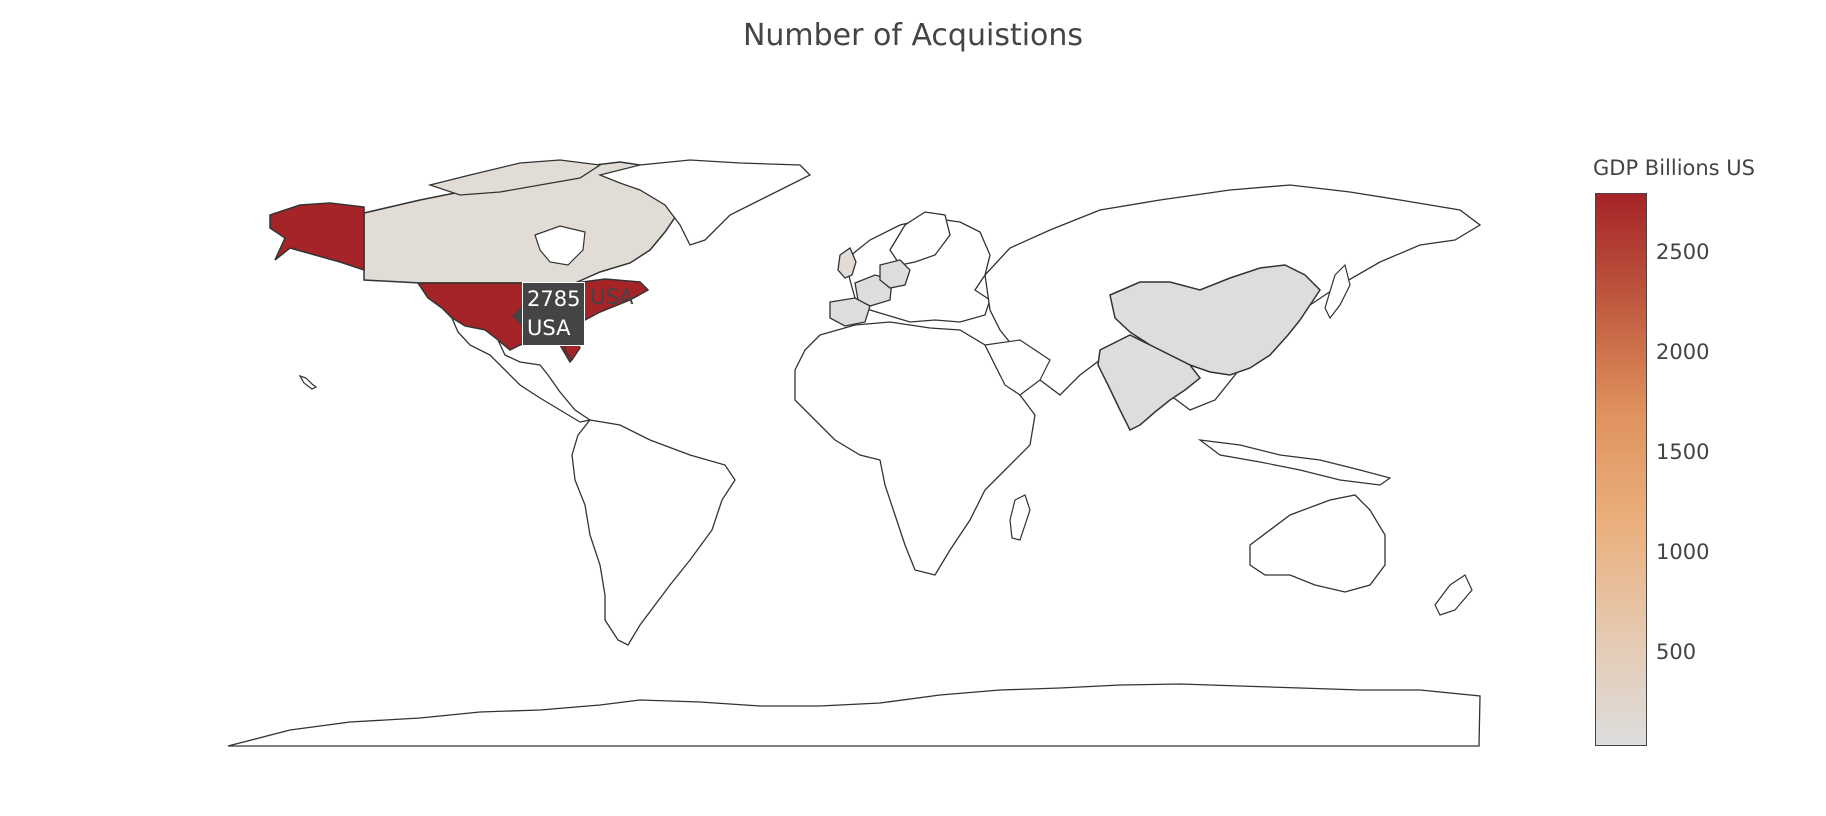  What do you see at coordinates (915, 448) in the screenshot?
I see `continent-africa` at bounding box center [915, 448].